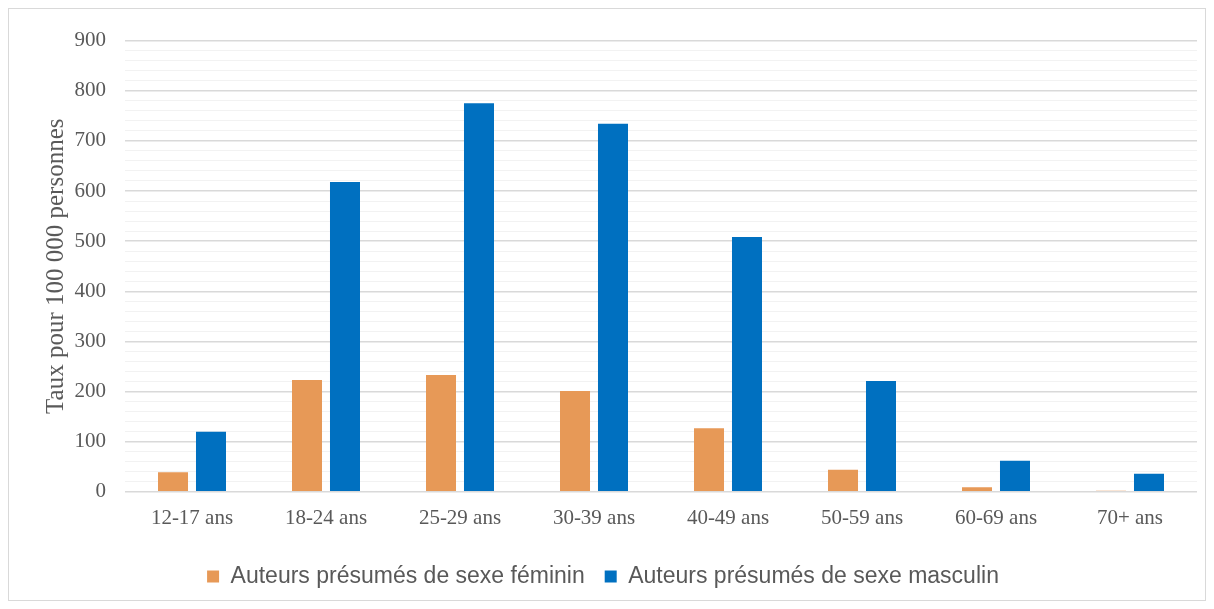 The image size is (1214, 609). Describe the element at coordinates (100, 490) in the screenshot. I see `y-tick-label: 0` at that location.